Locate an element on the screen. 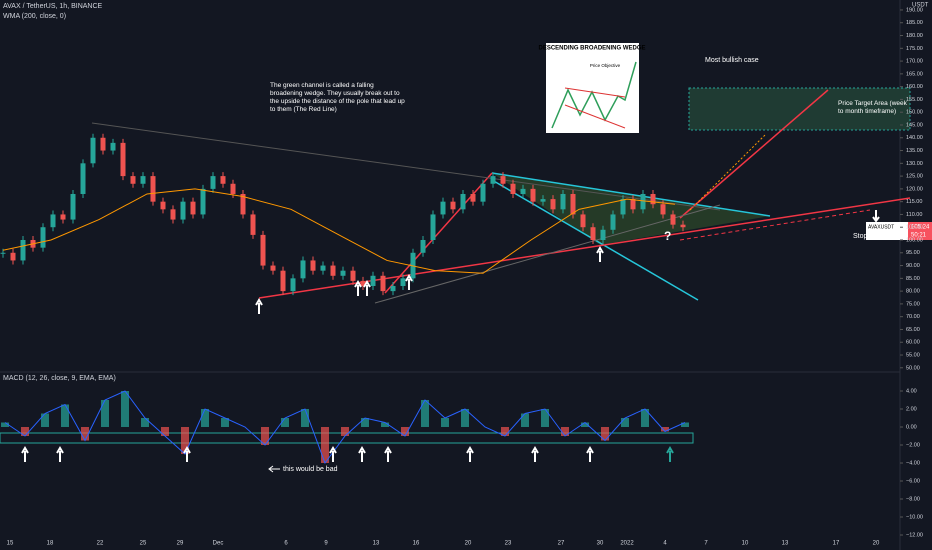 Image resolution: width=932 pixels, height=550 pixels. y-tick-label: −4.00 is located at coordinates (913, 463).